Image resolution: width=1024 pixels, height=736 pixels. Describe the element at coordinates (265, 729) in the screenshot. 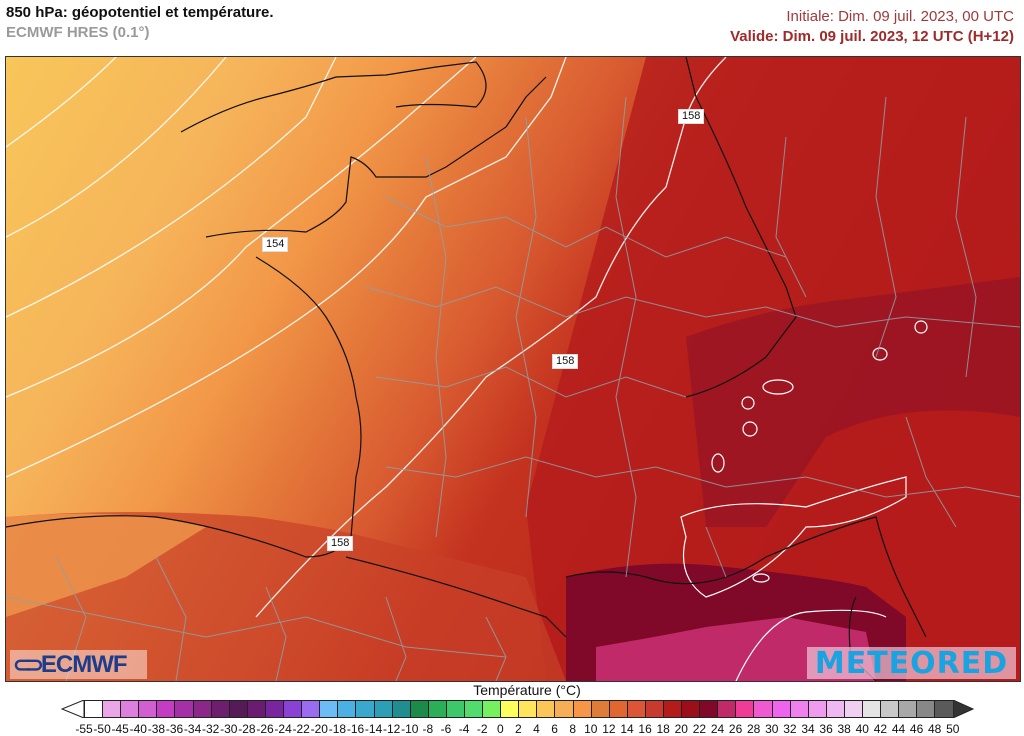

I see `legend-tick: -26` at that location.